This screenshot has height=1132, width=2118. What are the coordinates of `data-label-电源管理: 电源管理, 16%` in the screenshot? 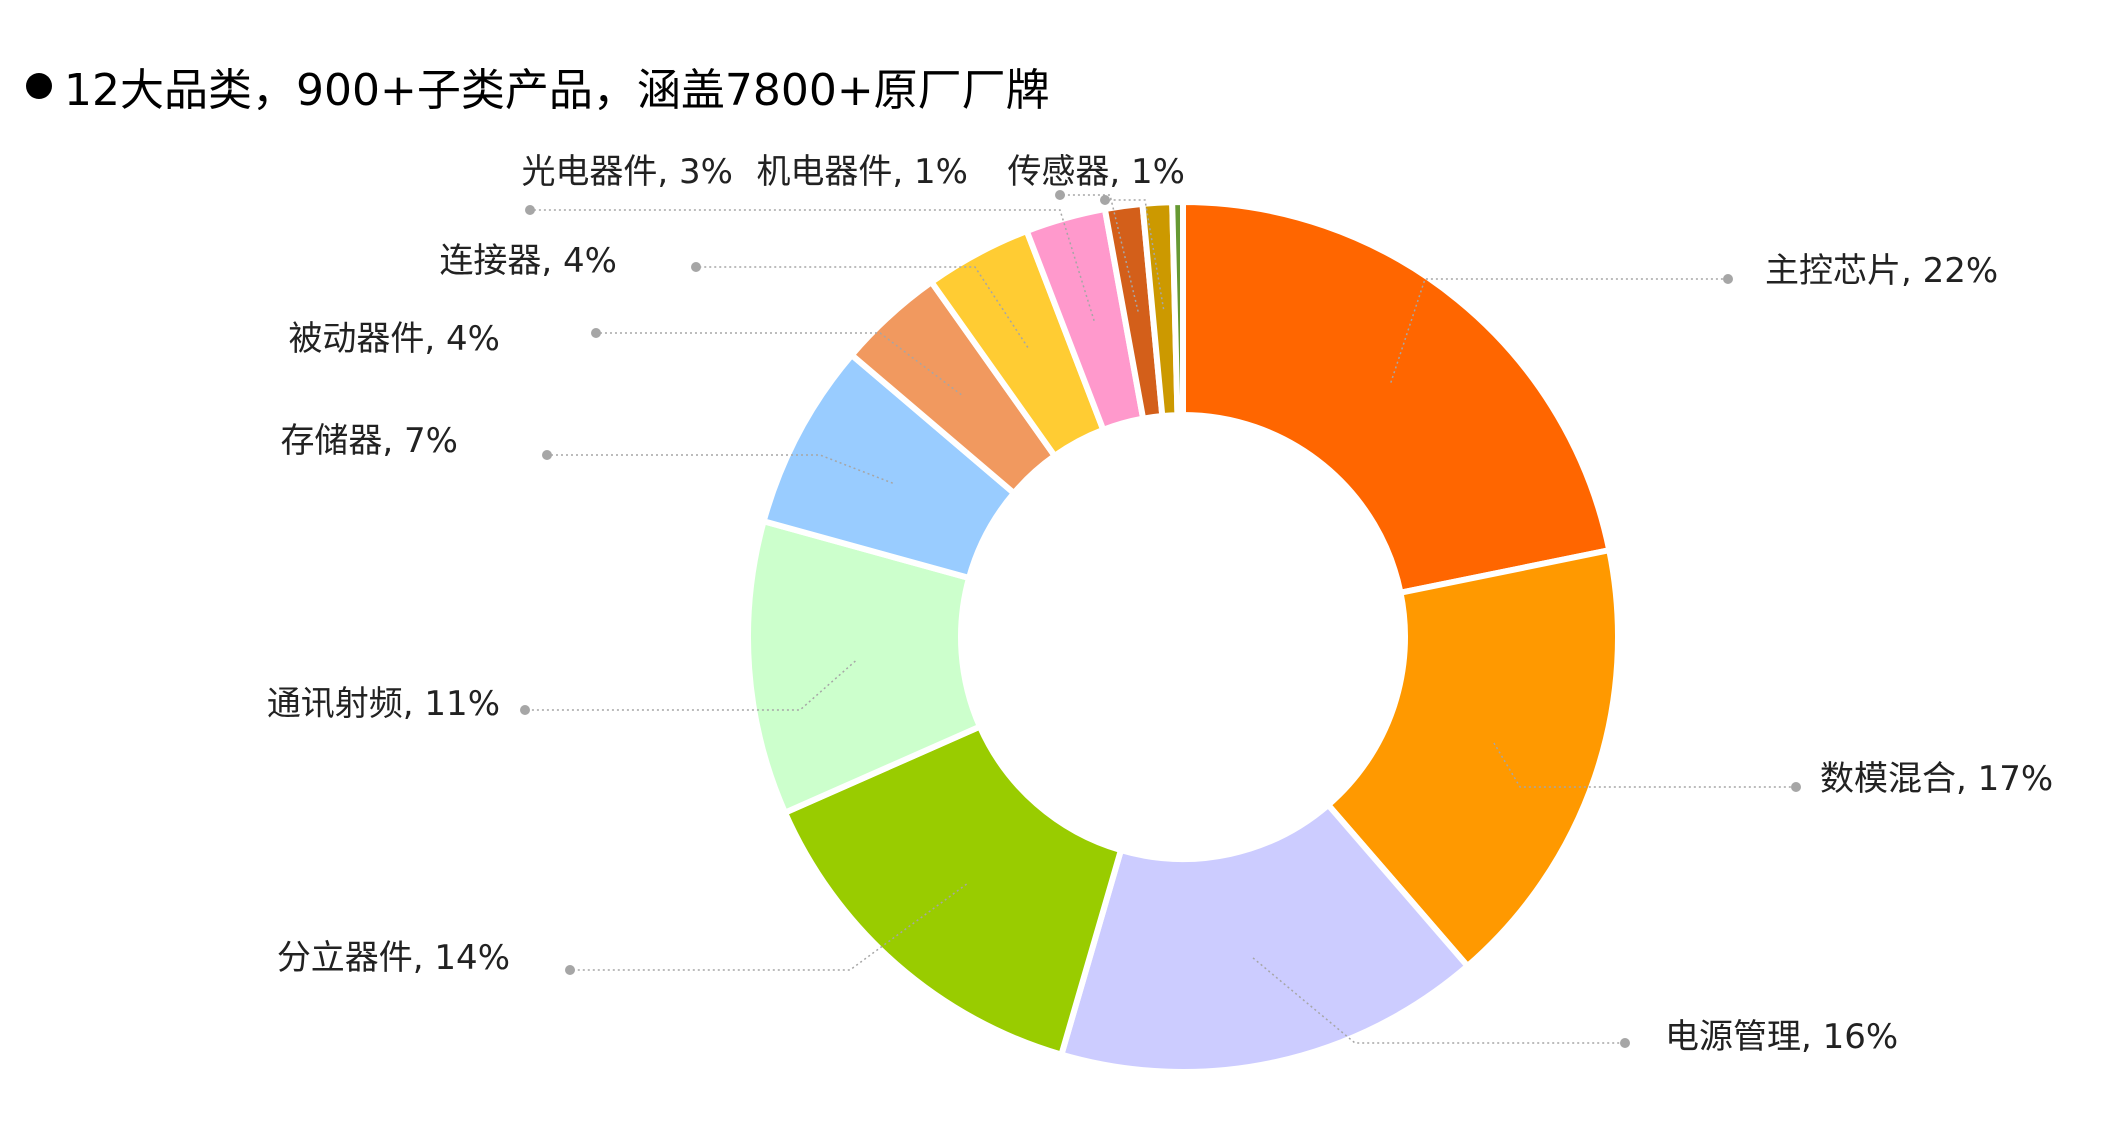 It's located at (1781, 1037).